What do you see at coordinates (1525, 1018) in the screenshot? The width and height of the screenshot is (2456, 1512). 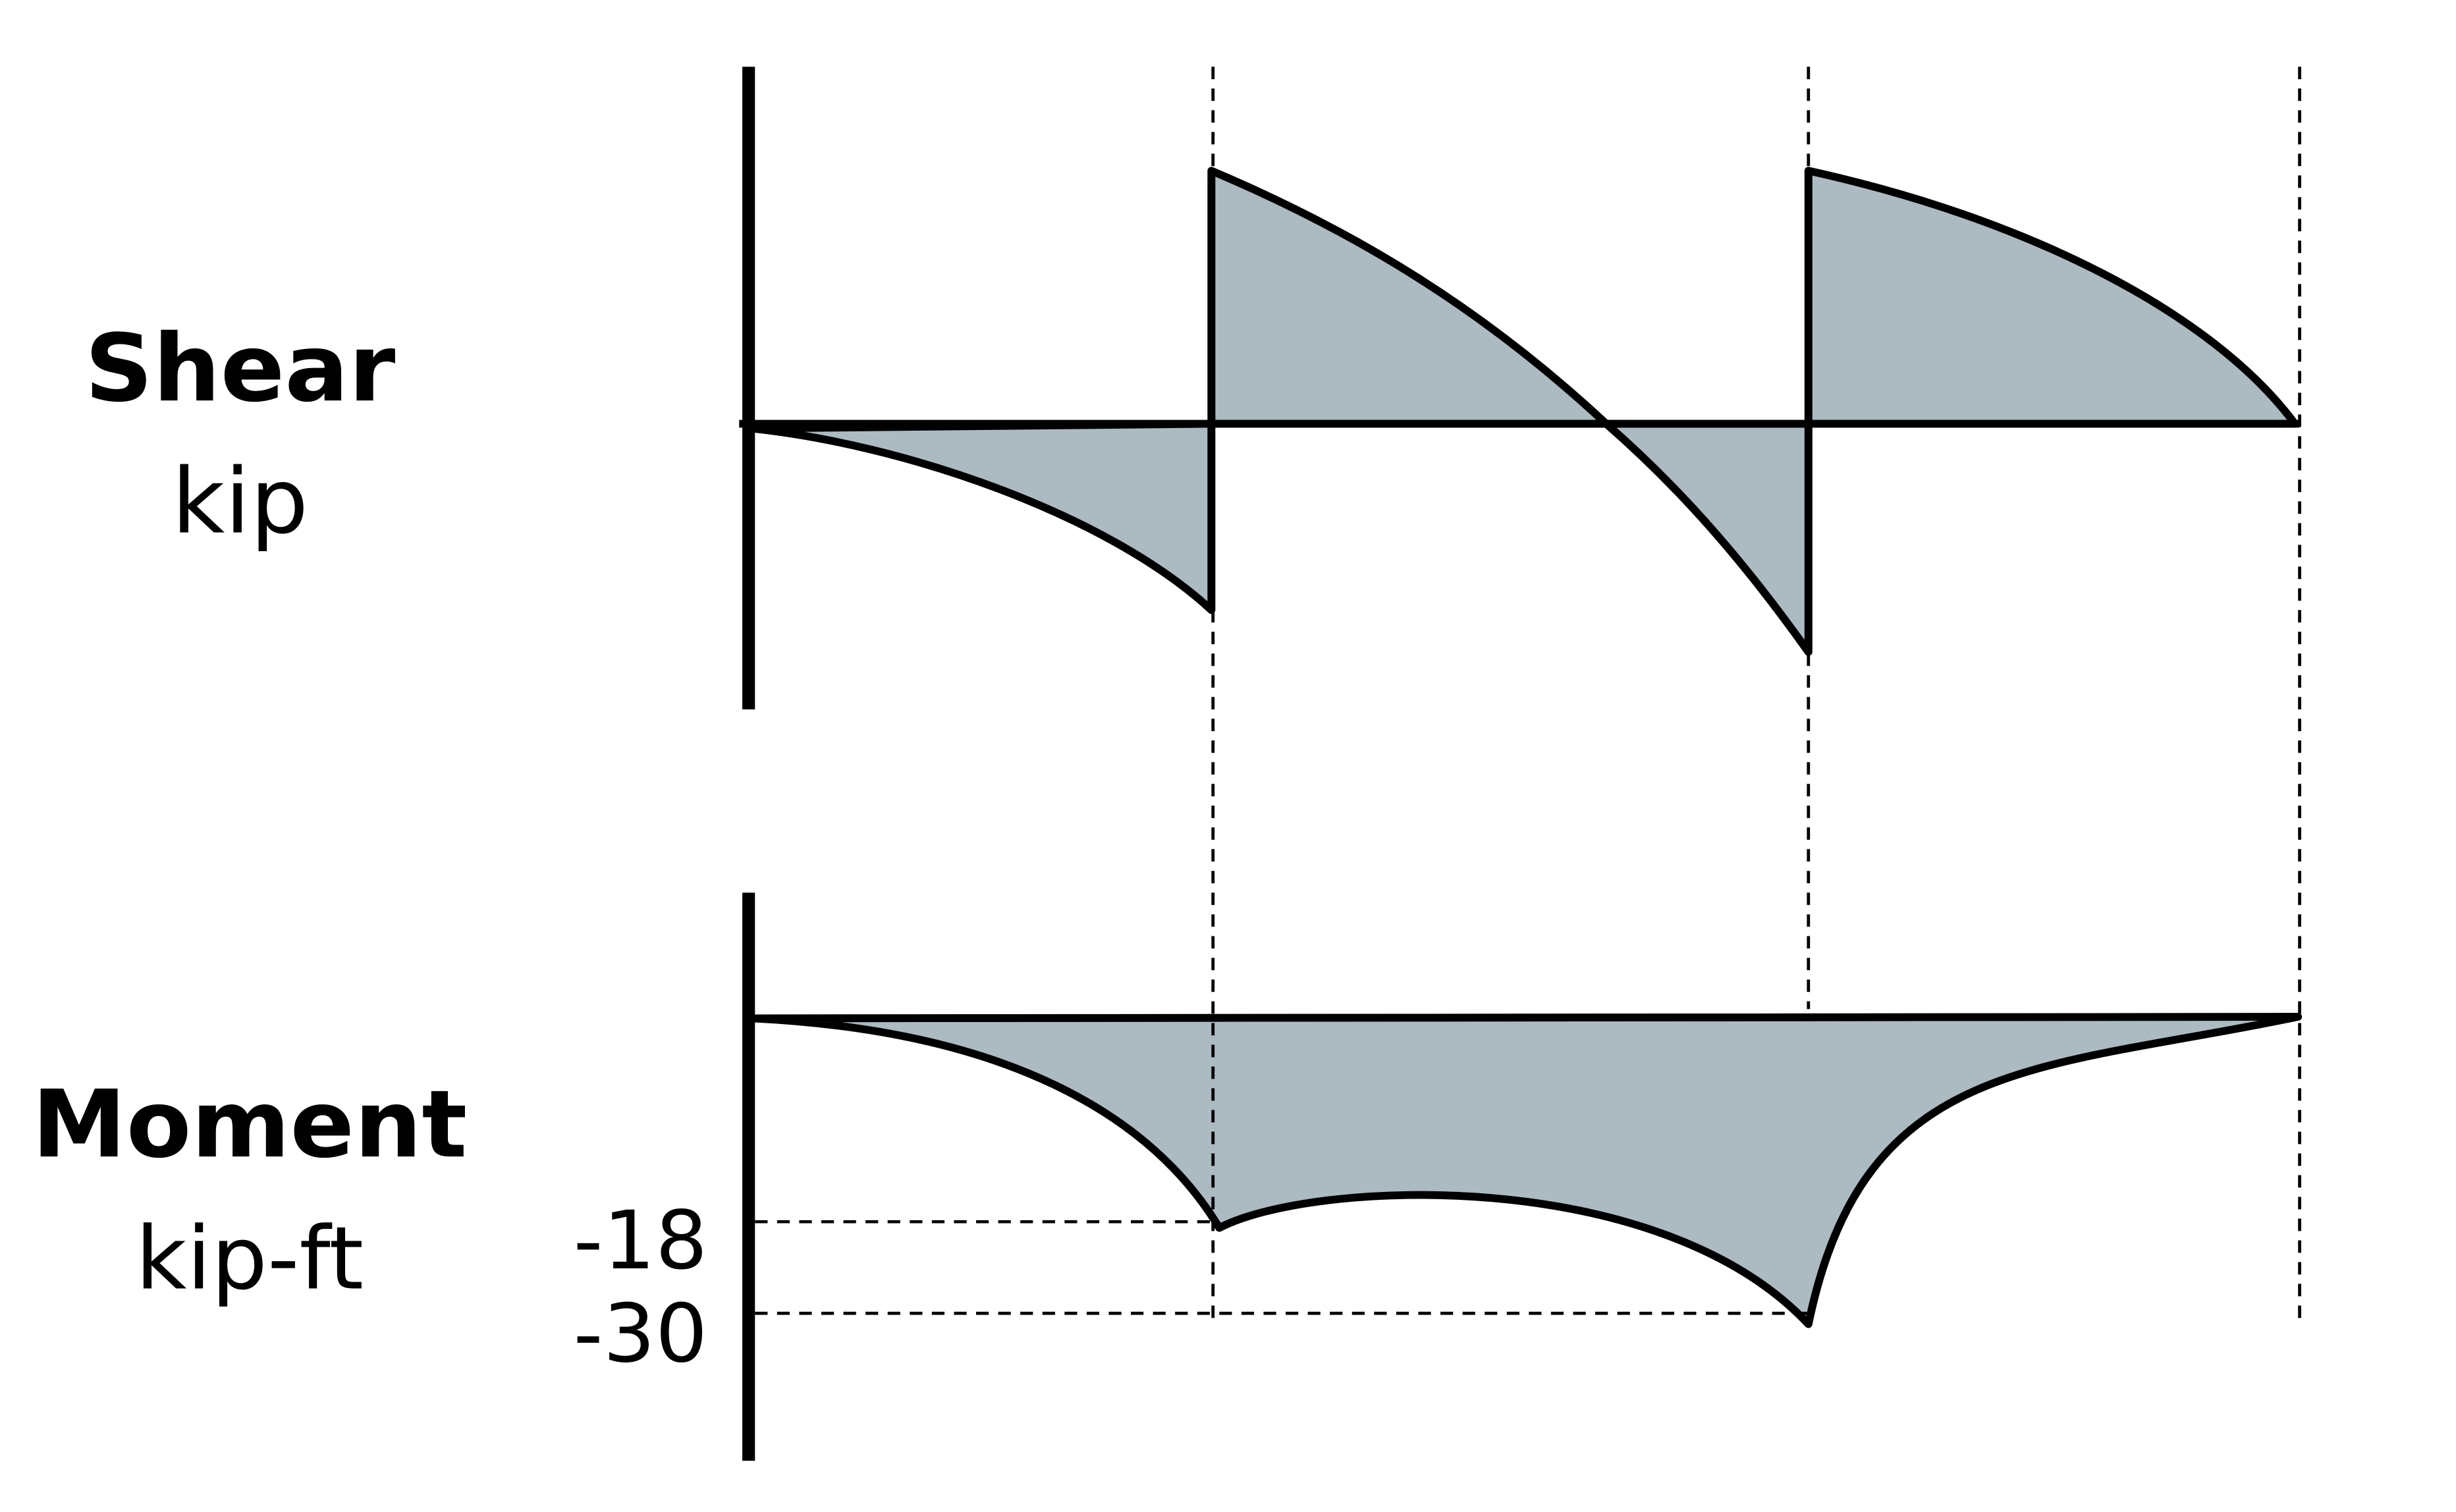 I see `moment-baseline` at bounding box center [1525, 1018].